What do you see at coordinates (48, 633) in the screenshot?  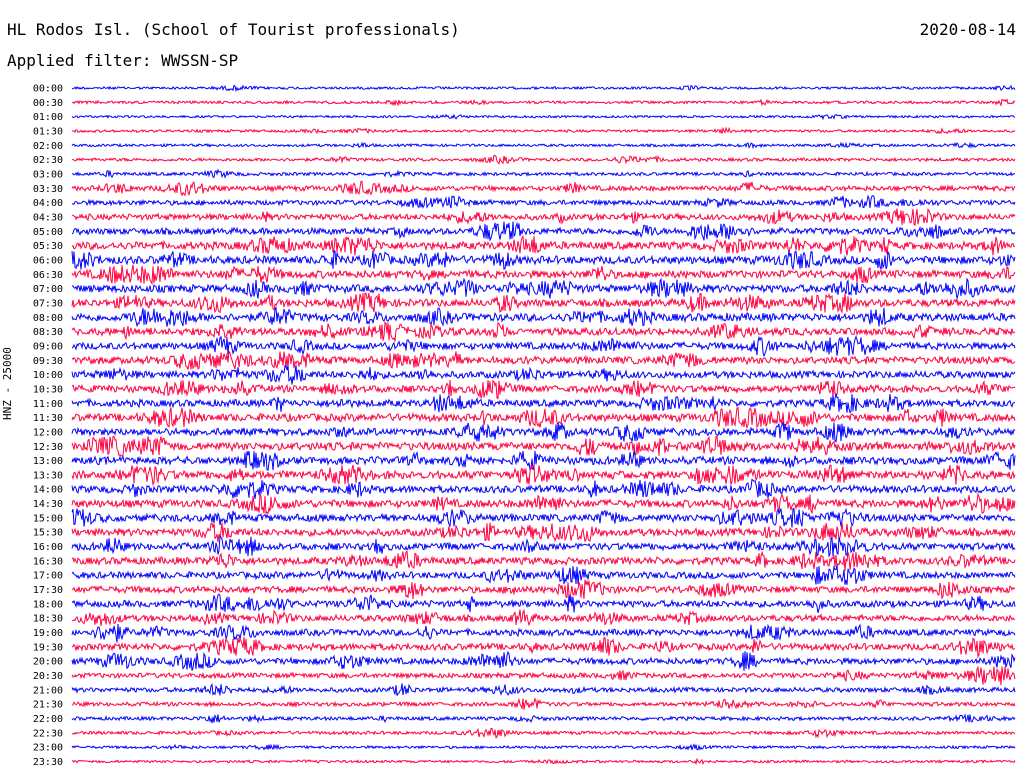 I see `time-tick-label: 19:00` at bounding box center [48, 633].